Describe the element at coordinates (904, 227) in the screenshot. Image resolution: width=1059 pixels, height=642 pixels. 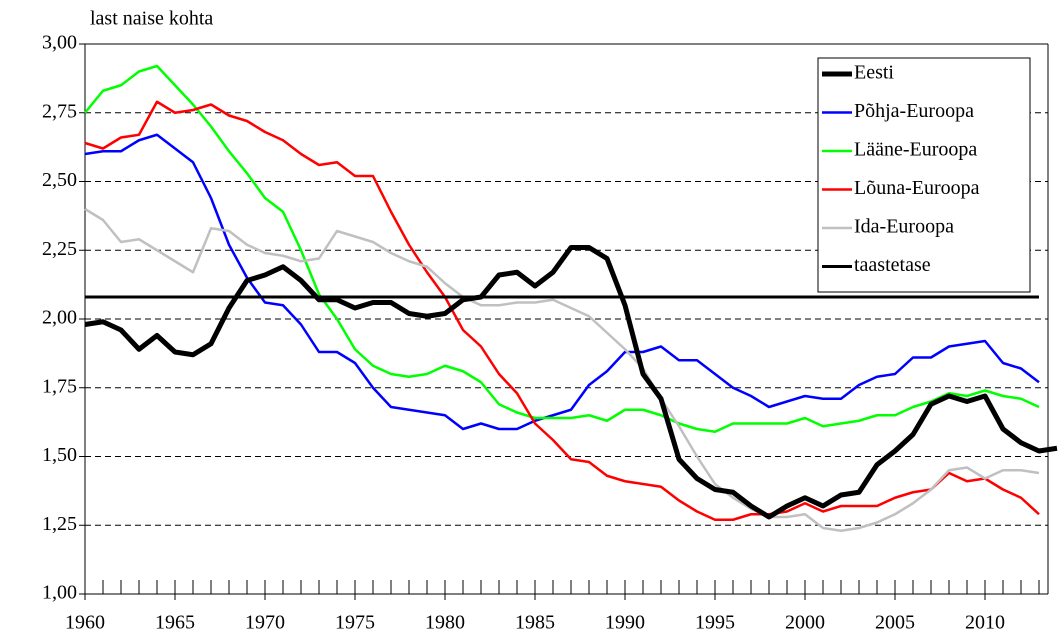
I see `legend-label: Ida-Euroopa` at that location.